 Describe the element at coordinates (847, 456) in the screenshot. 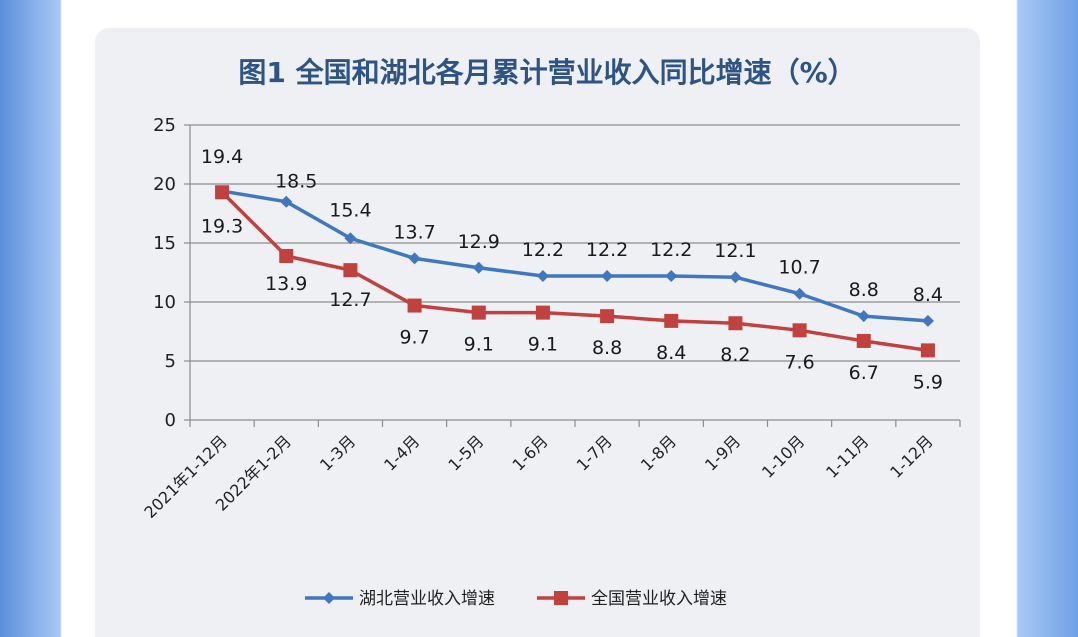

I see `x-tick-label: 1-11月` at that location.